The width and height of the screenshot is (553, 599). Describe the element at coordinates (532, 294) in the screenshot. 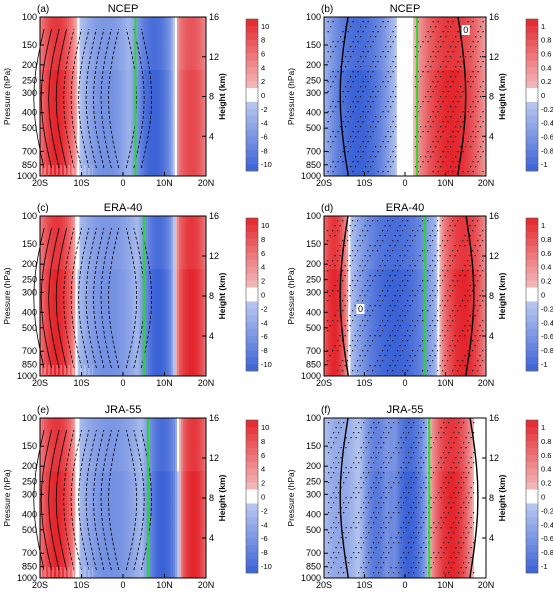

I see `colorbar-frame` at that location.